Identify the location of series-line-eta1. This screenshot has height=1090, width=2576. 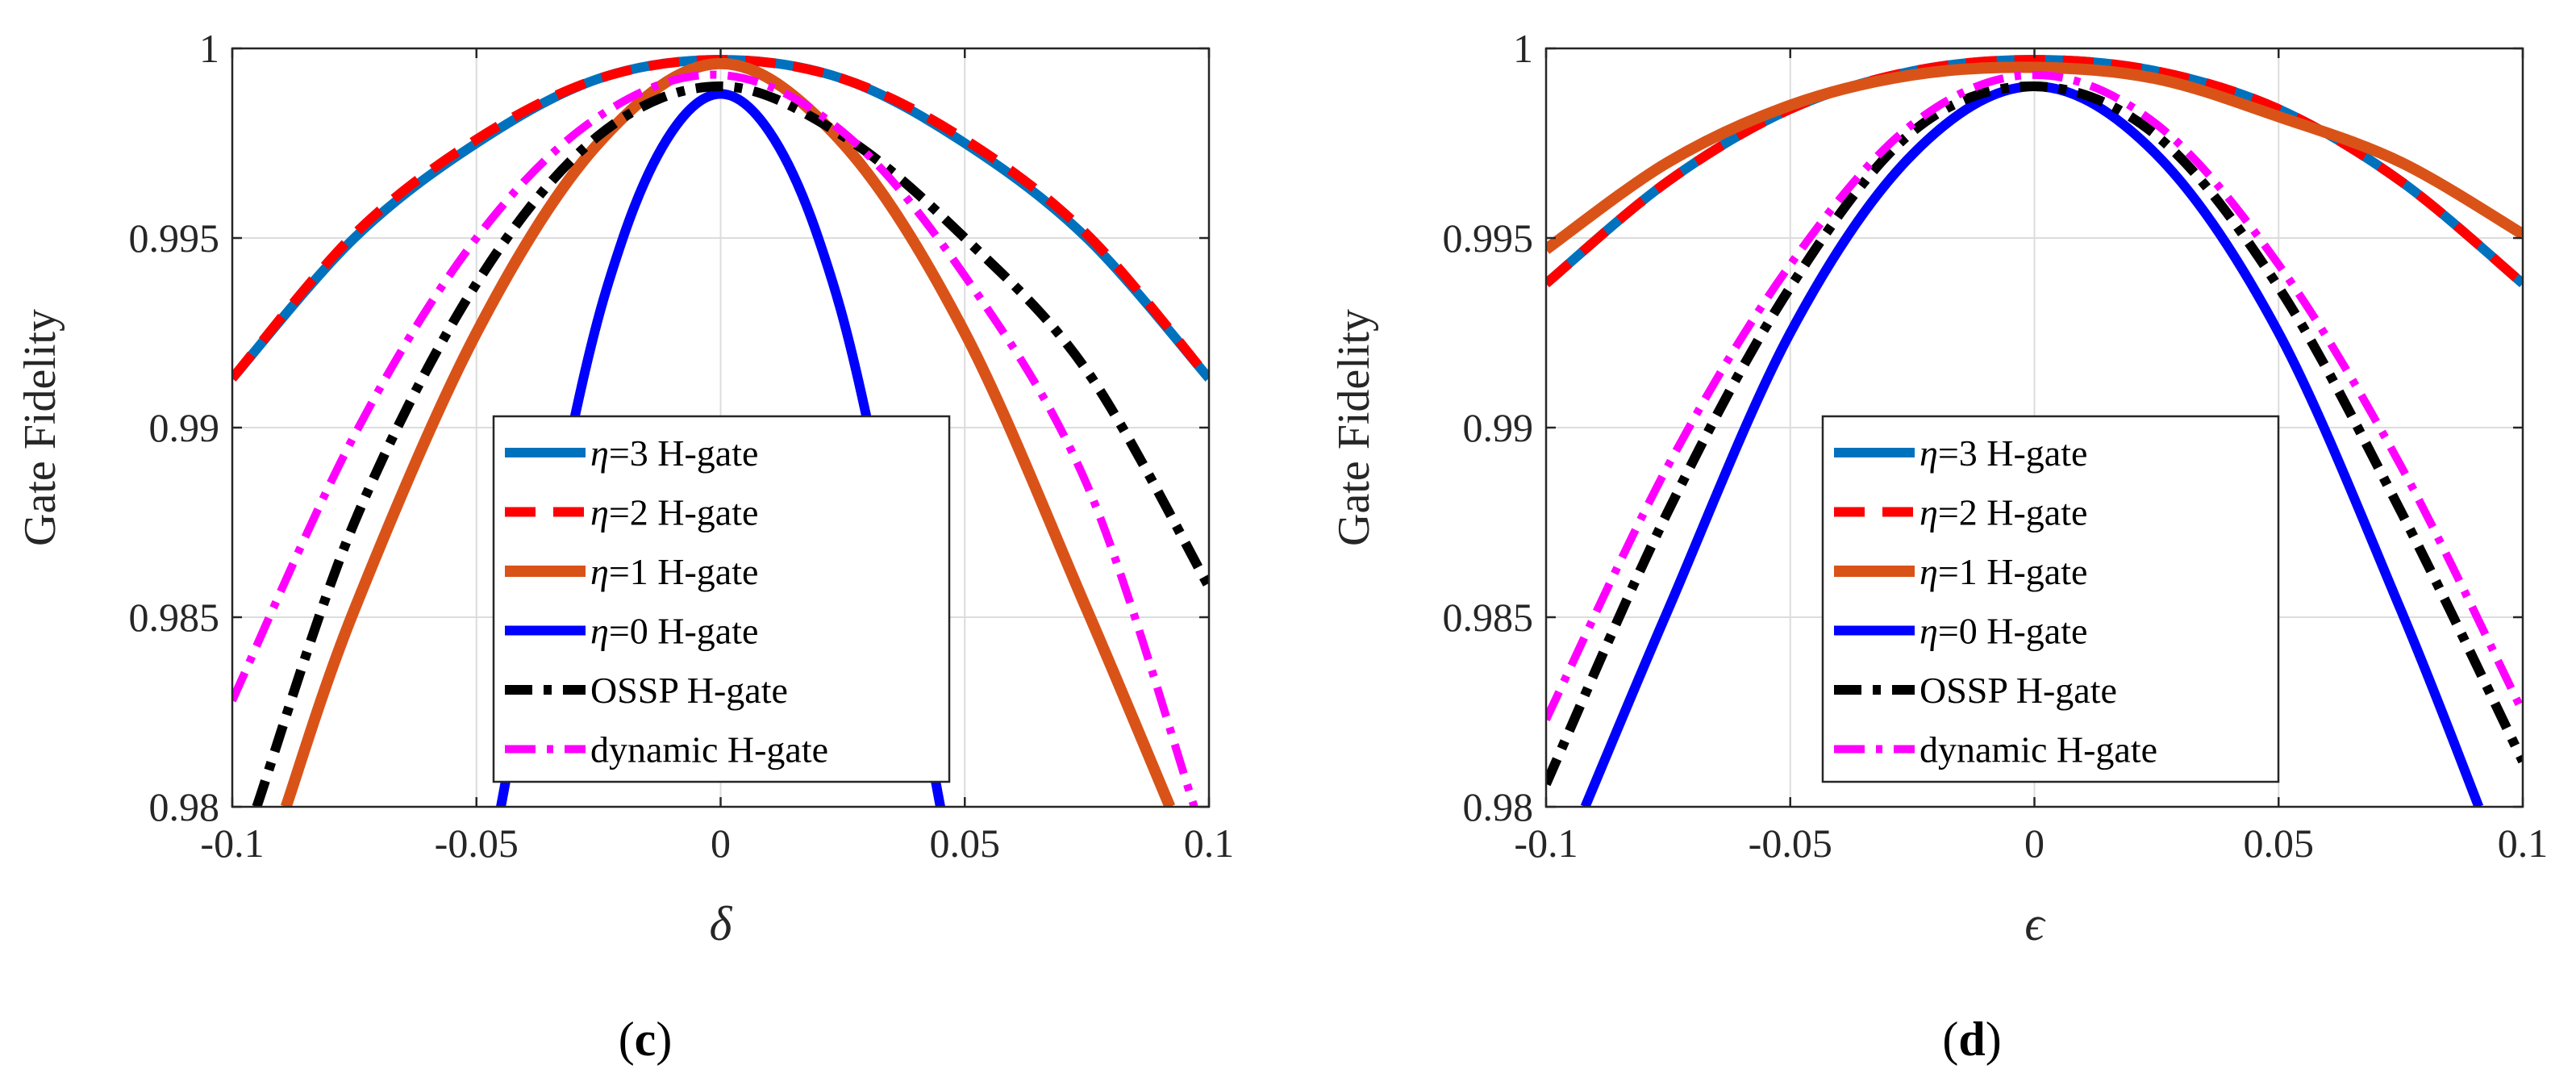
(2034, 158).